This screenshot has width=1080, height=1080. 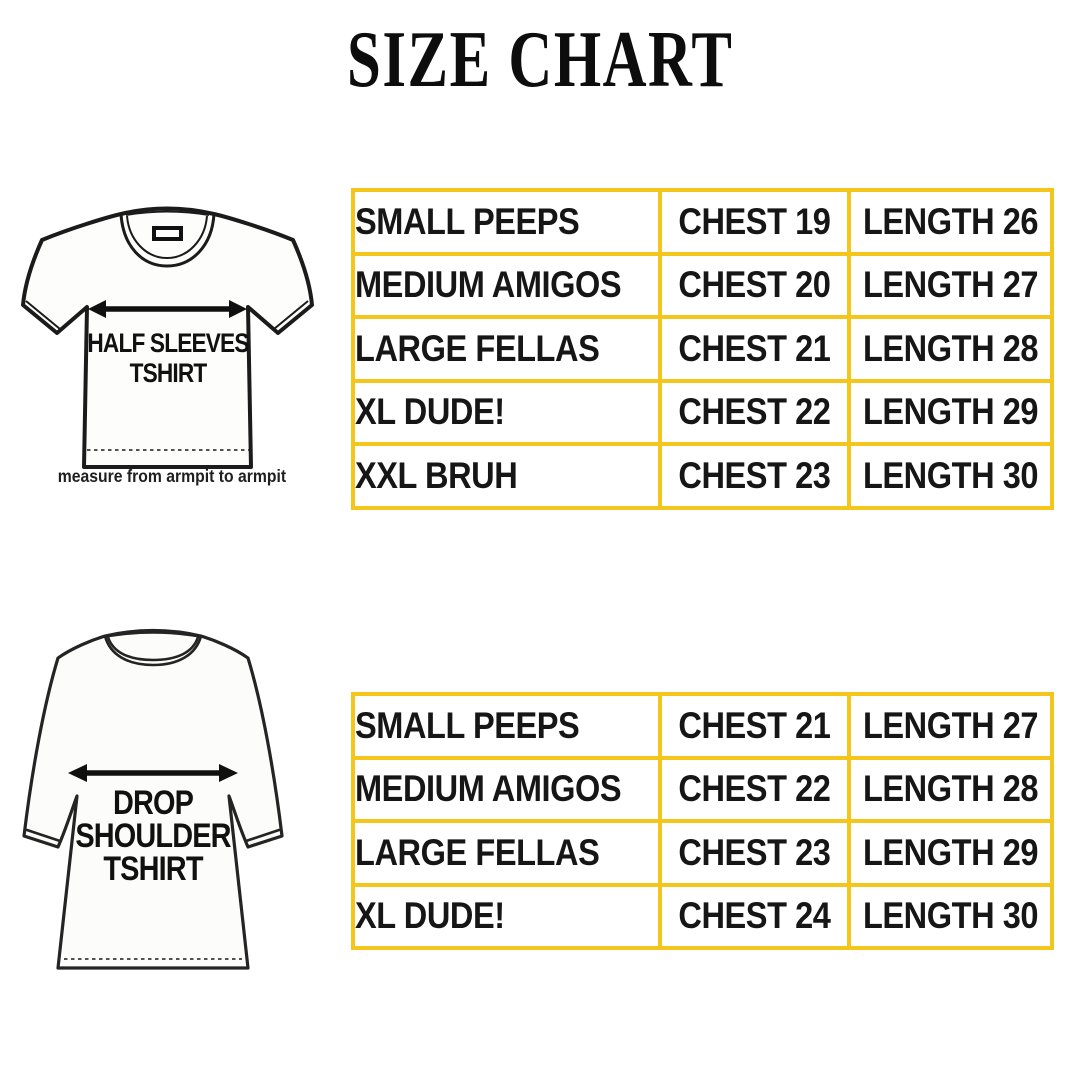 I want to click on measure-caption: measure from armpit to armpit, so click(x=172, y=476).